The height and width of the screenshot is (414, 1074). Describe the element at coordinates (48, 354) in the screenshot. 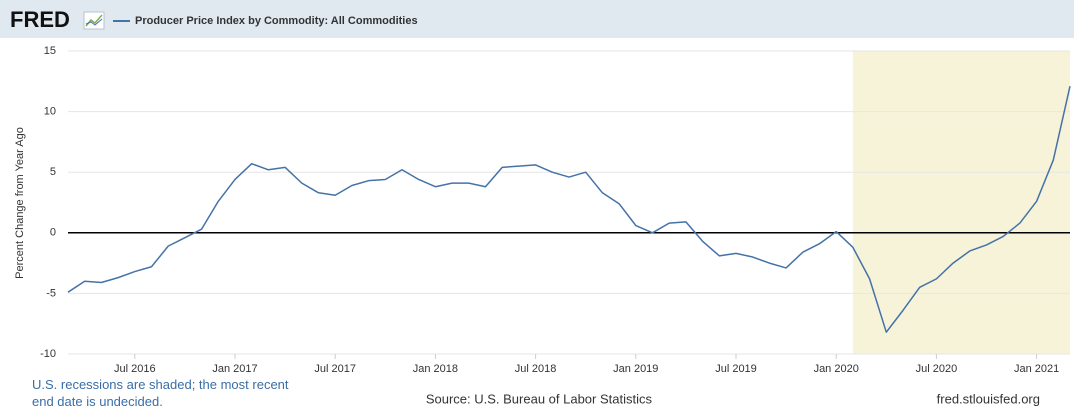

I see `y-tick-label: -10` at that location.